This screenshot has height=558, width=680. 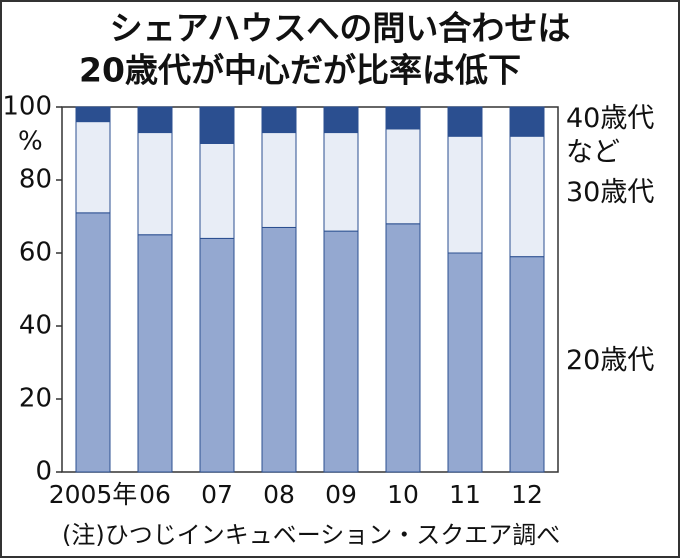 What do you see at coordinates (27, 107) in the screenshot?
I see `y-tick-label: 100` at bounding box center [27, 107].